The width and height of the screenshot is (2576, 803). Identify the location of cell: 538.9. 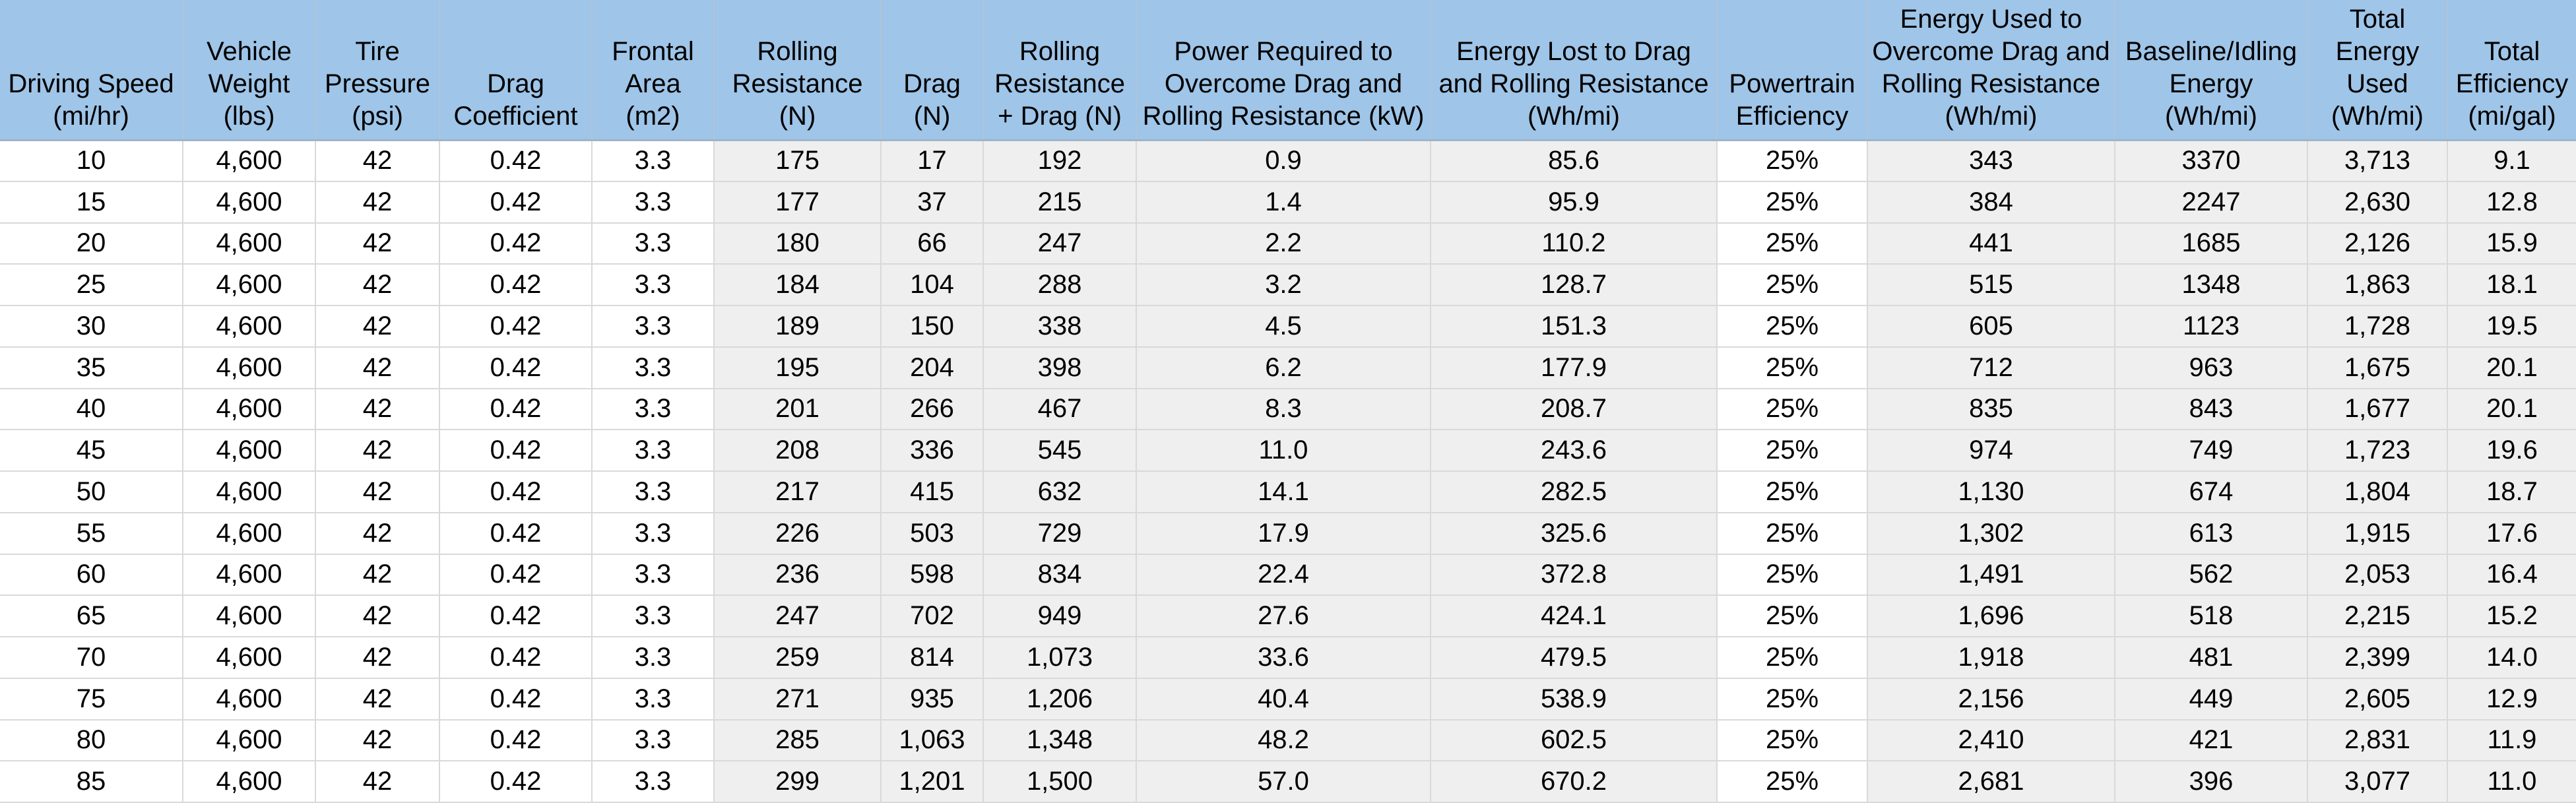
(1574, 699).